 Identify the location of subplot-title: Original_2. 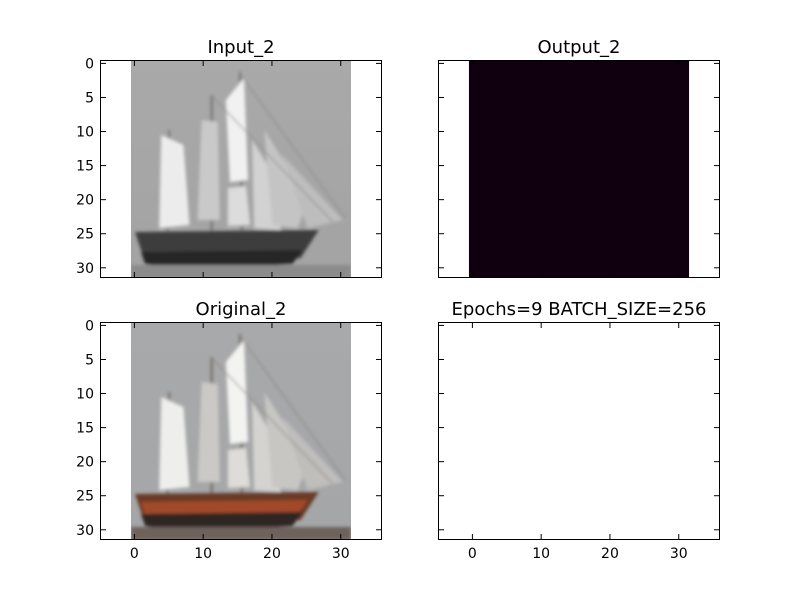
(241, 309).